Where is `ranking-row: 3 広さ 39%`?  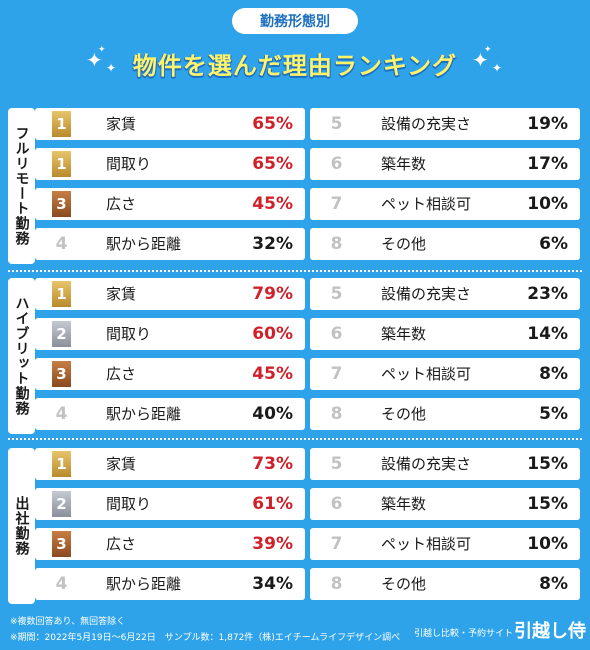 ranking-row: 3 広さ 39% is located at coordinates (170, 544).